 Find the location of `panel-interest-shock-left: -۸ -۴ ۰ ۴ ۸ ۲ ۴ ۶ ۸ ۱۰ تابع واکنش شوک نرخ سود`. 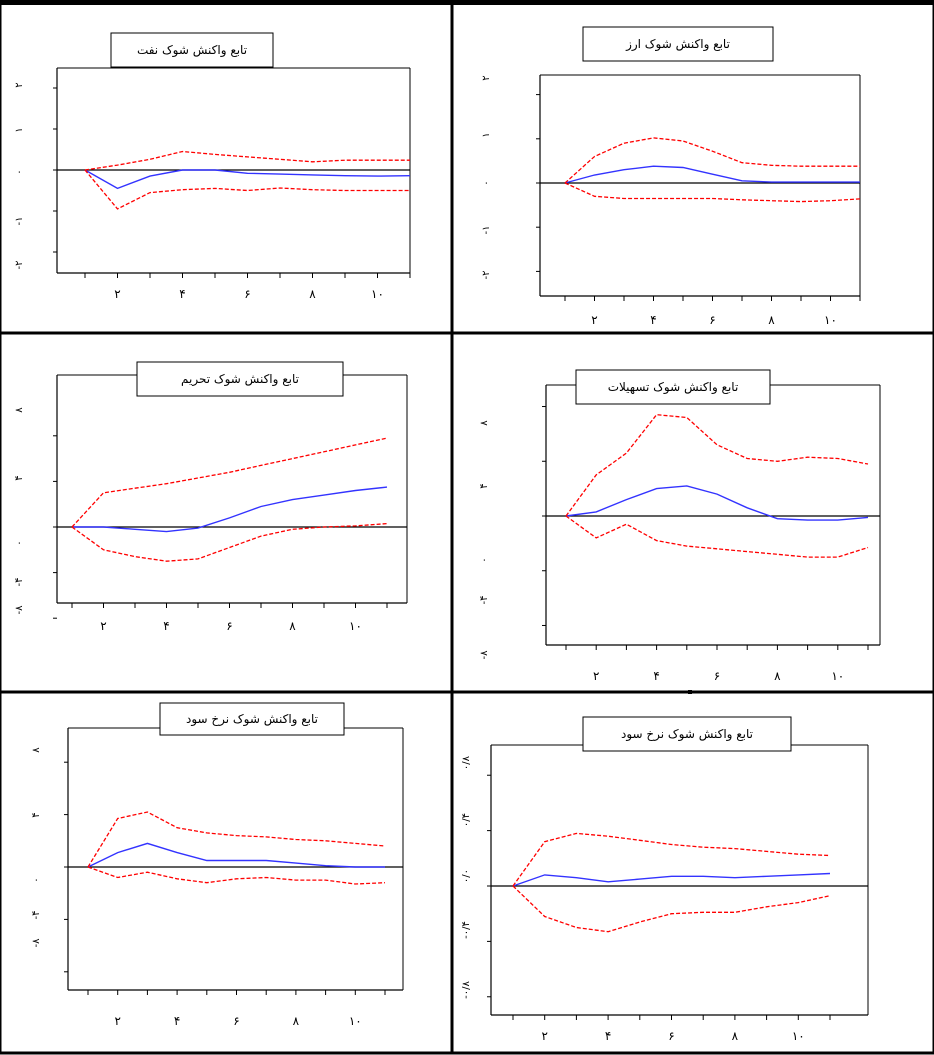

panel-interest-shock-left: -۸ -۴ ۰ ۴ ۸ ۲ ۴ ۶ ۸ ۱۰ تابع واکنش شوک نرخ سود is located at coordinates (217, 865).